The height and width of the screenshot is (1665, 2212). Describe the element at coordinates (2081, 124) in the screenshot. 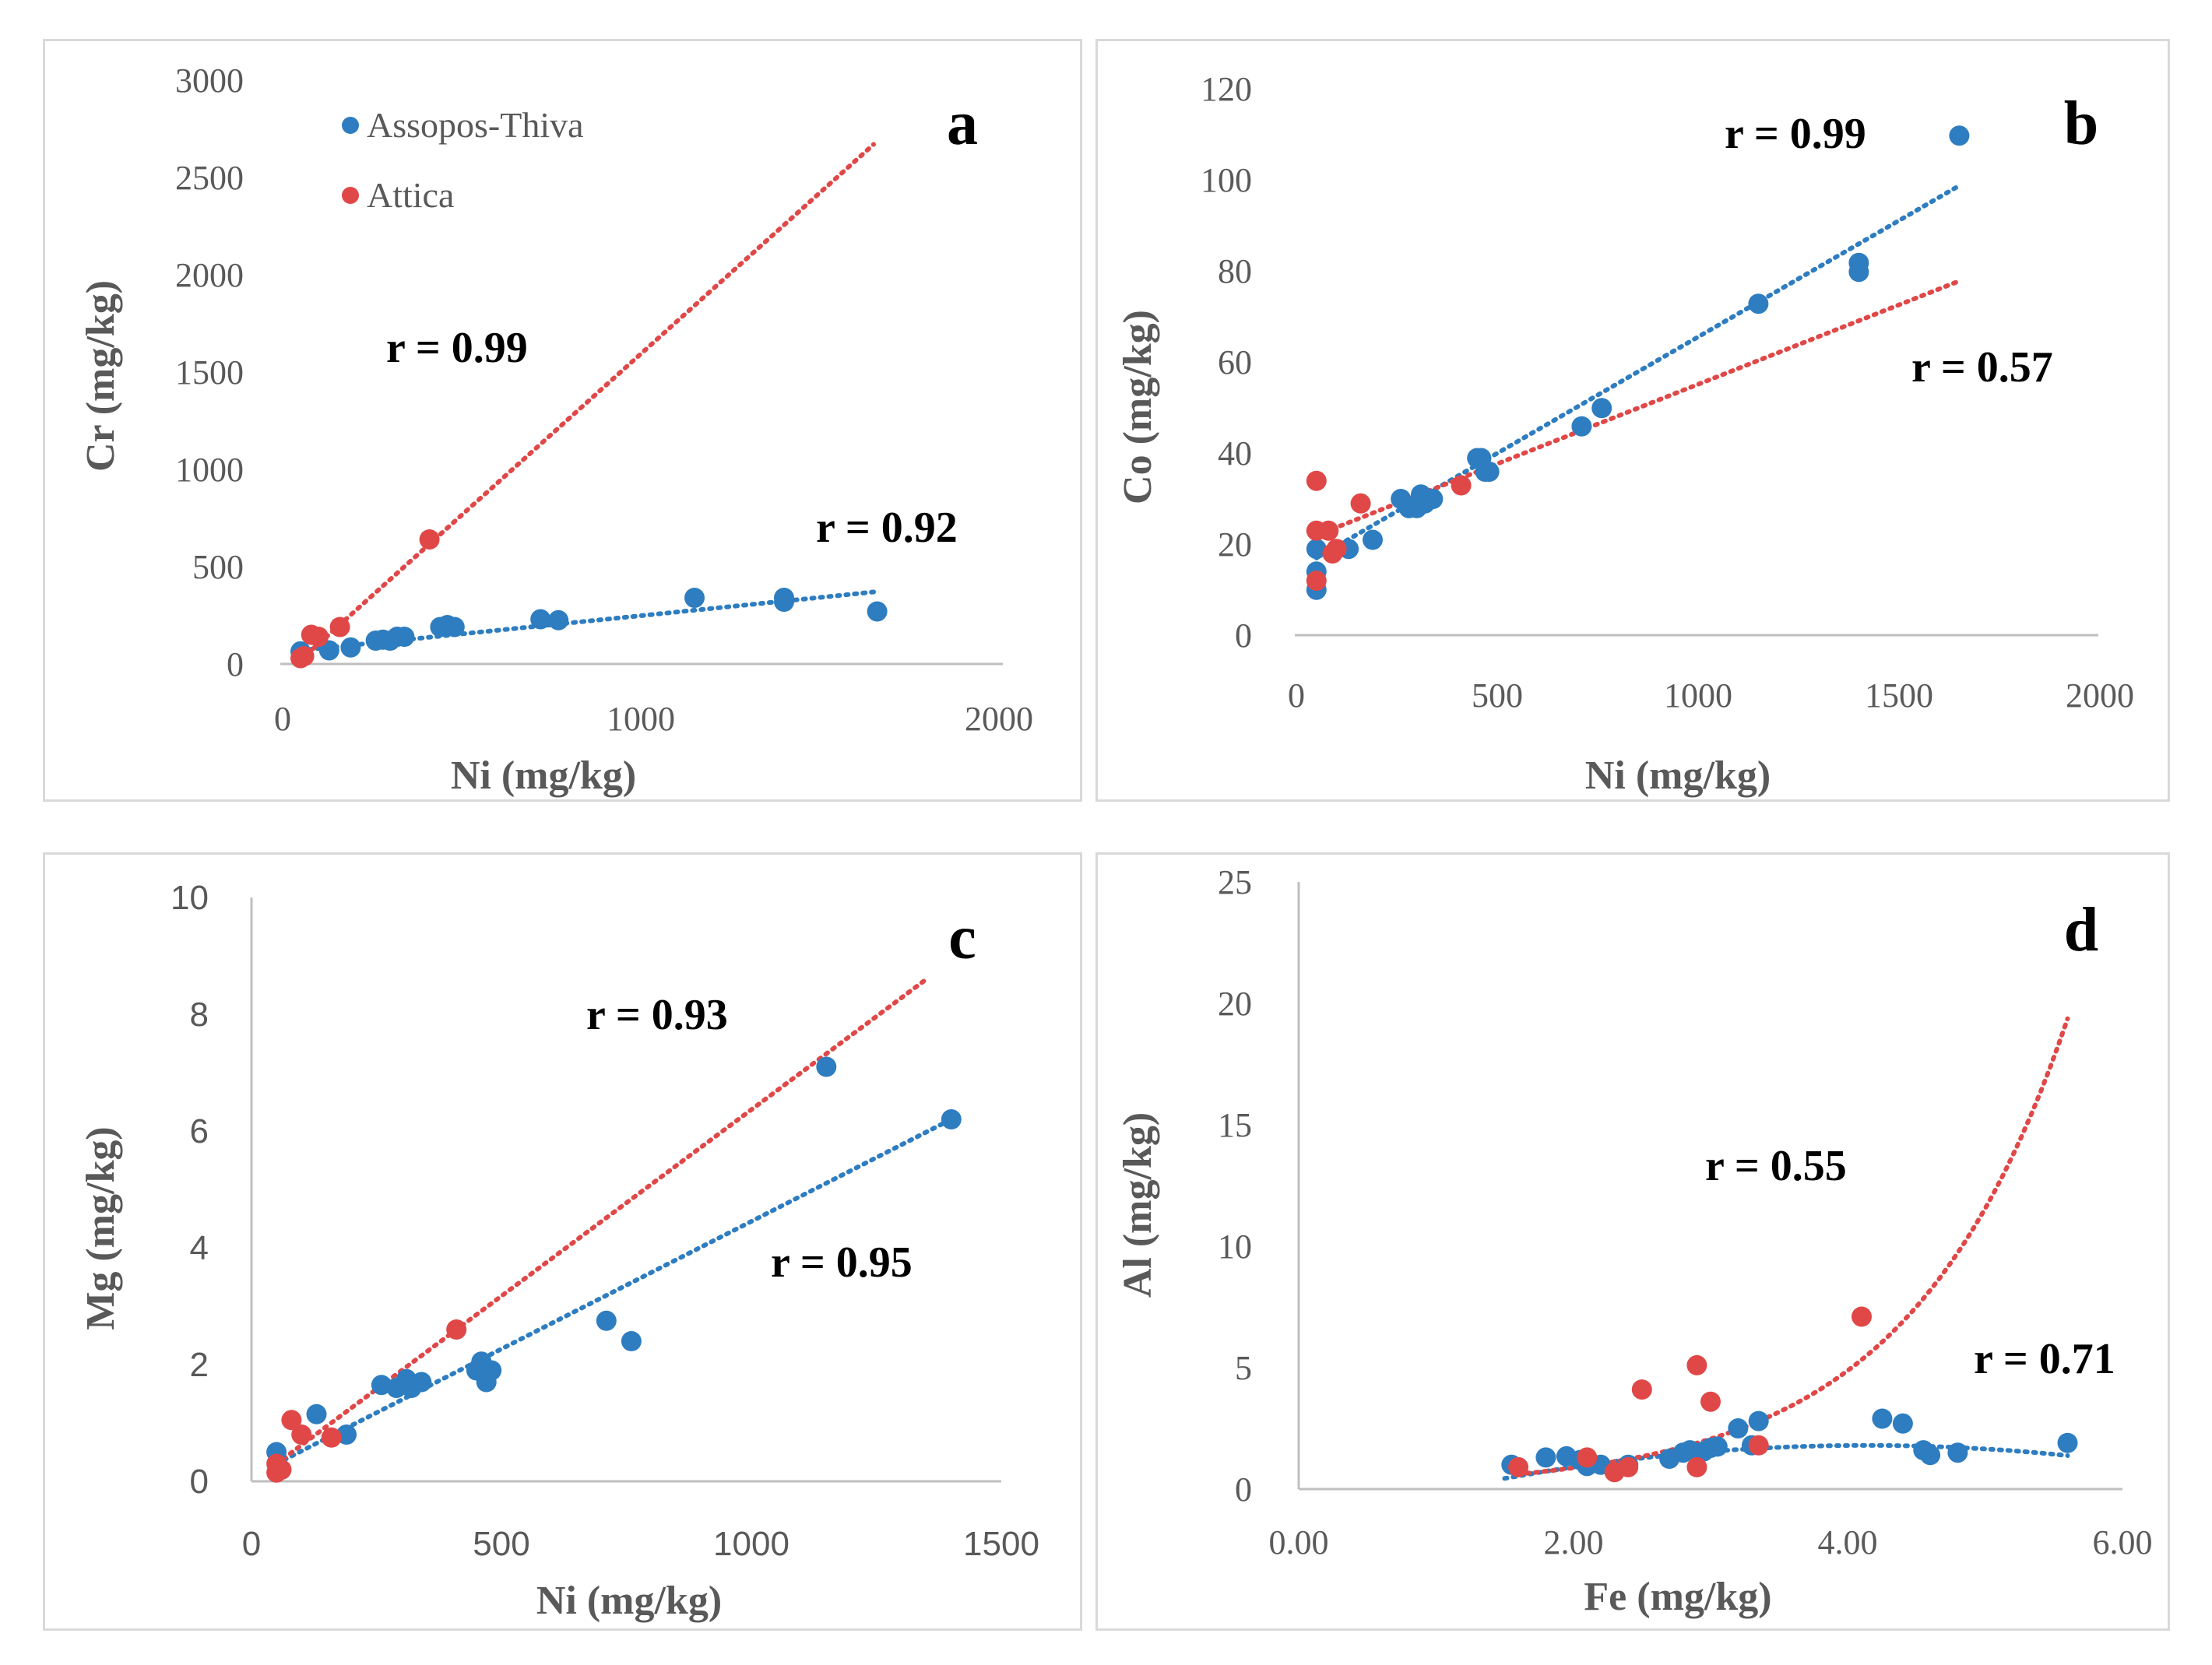

I see `panel-label: b` at that location.